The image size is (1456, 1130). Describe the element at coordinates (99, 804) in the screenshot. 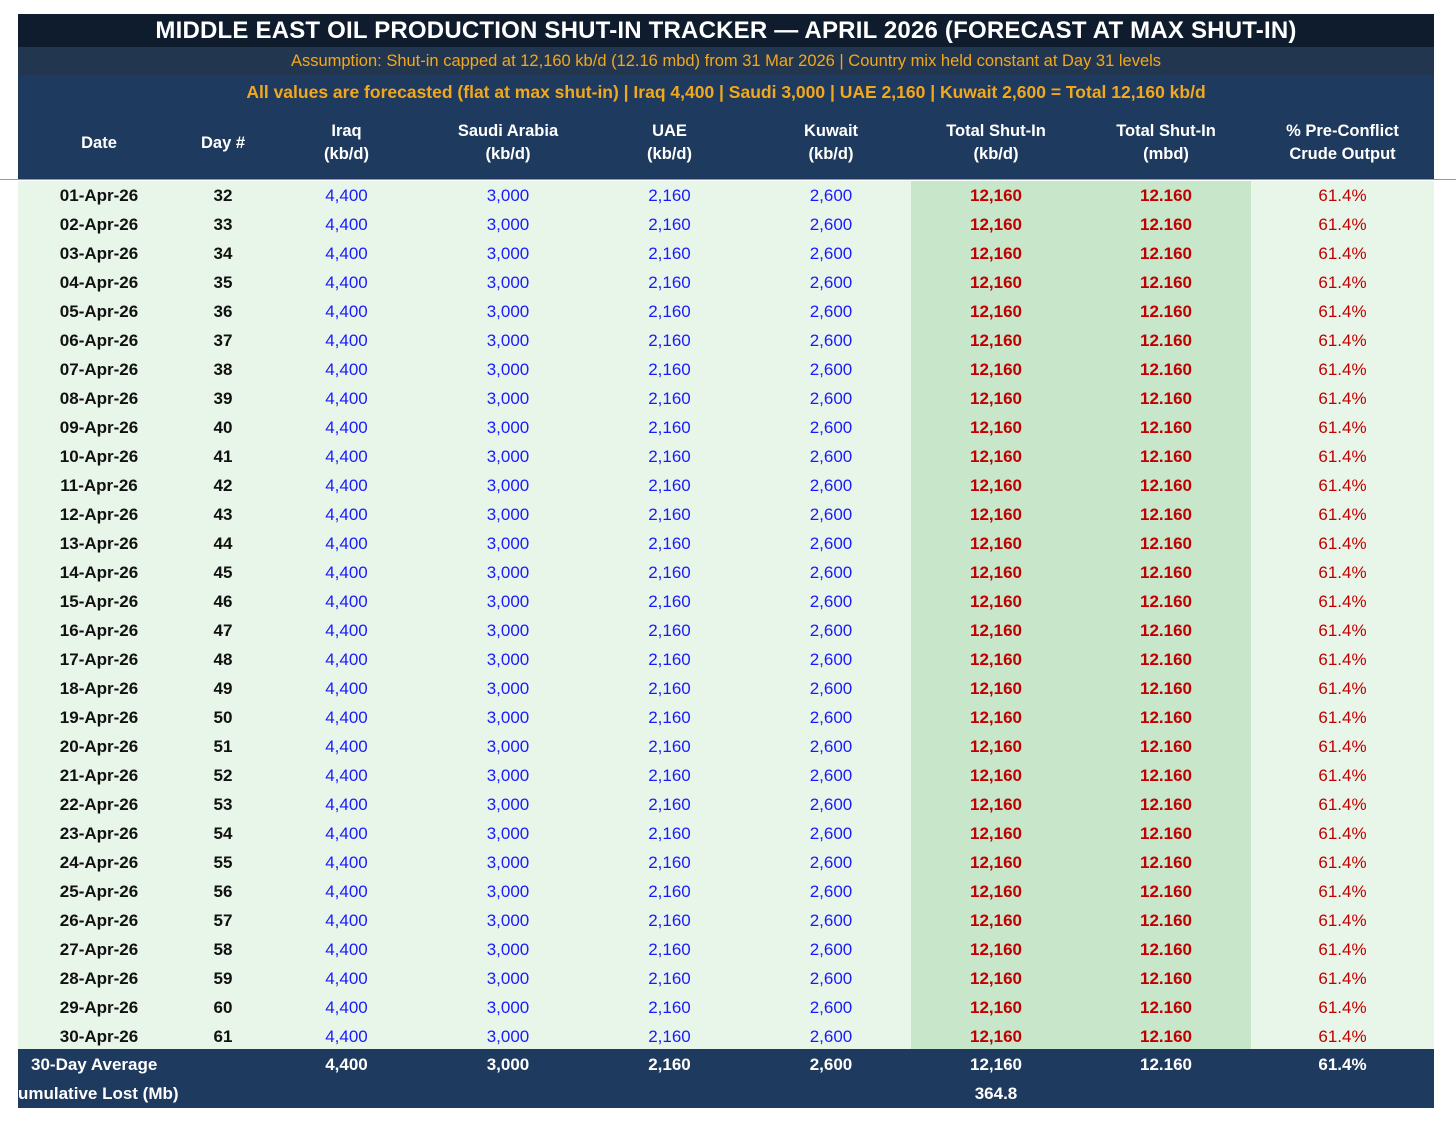

I see `cell-date: 22-Apr-26` at that location.